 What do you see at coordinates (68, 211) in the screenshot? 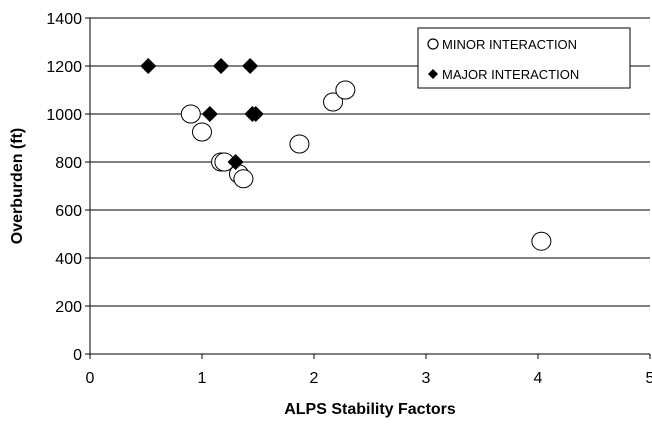
I see `y-tick-label: 600` at bounding box center [68, 211].